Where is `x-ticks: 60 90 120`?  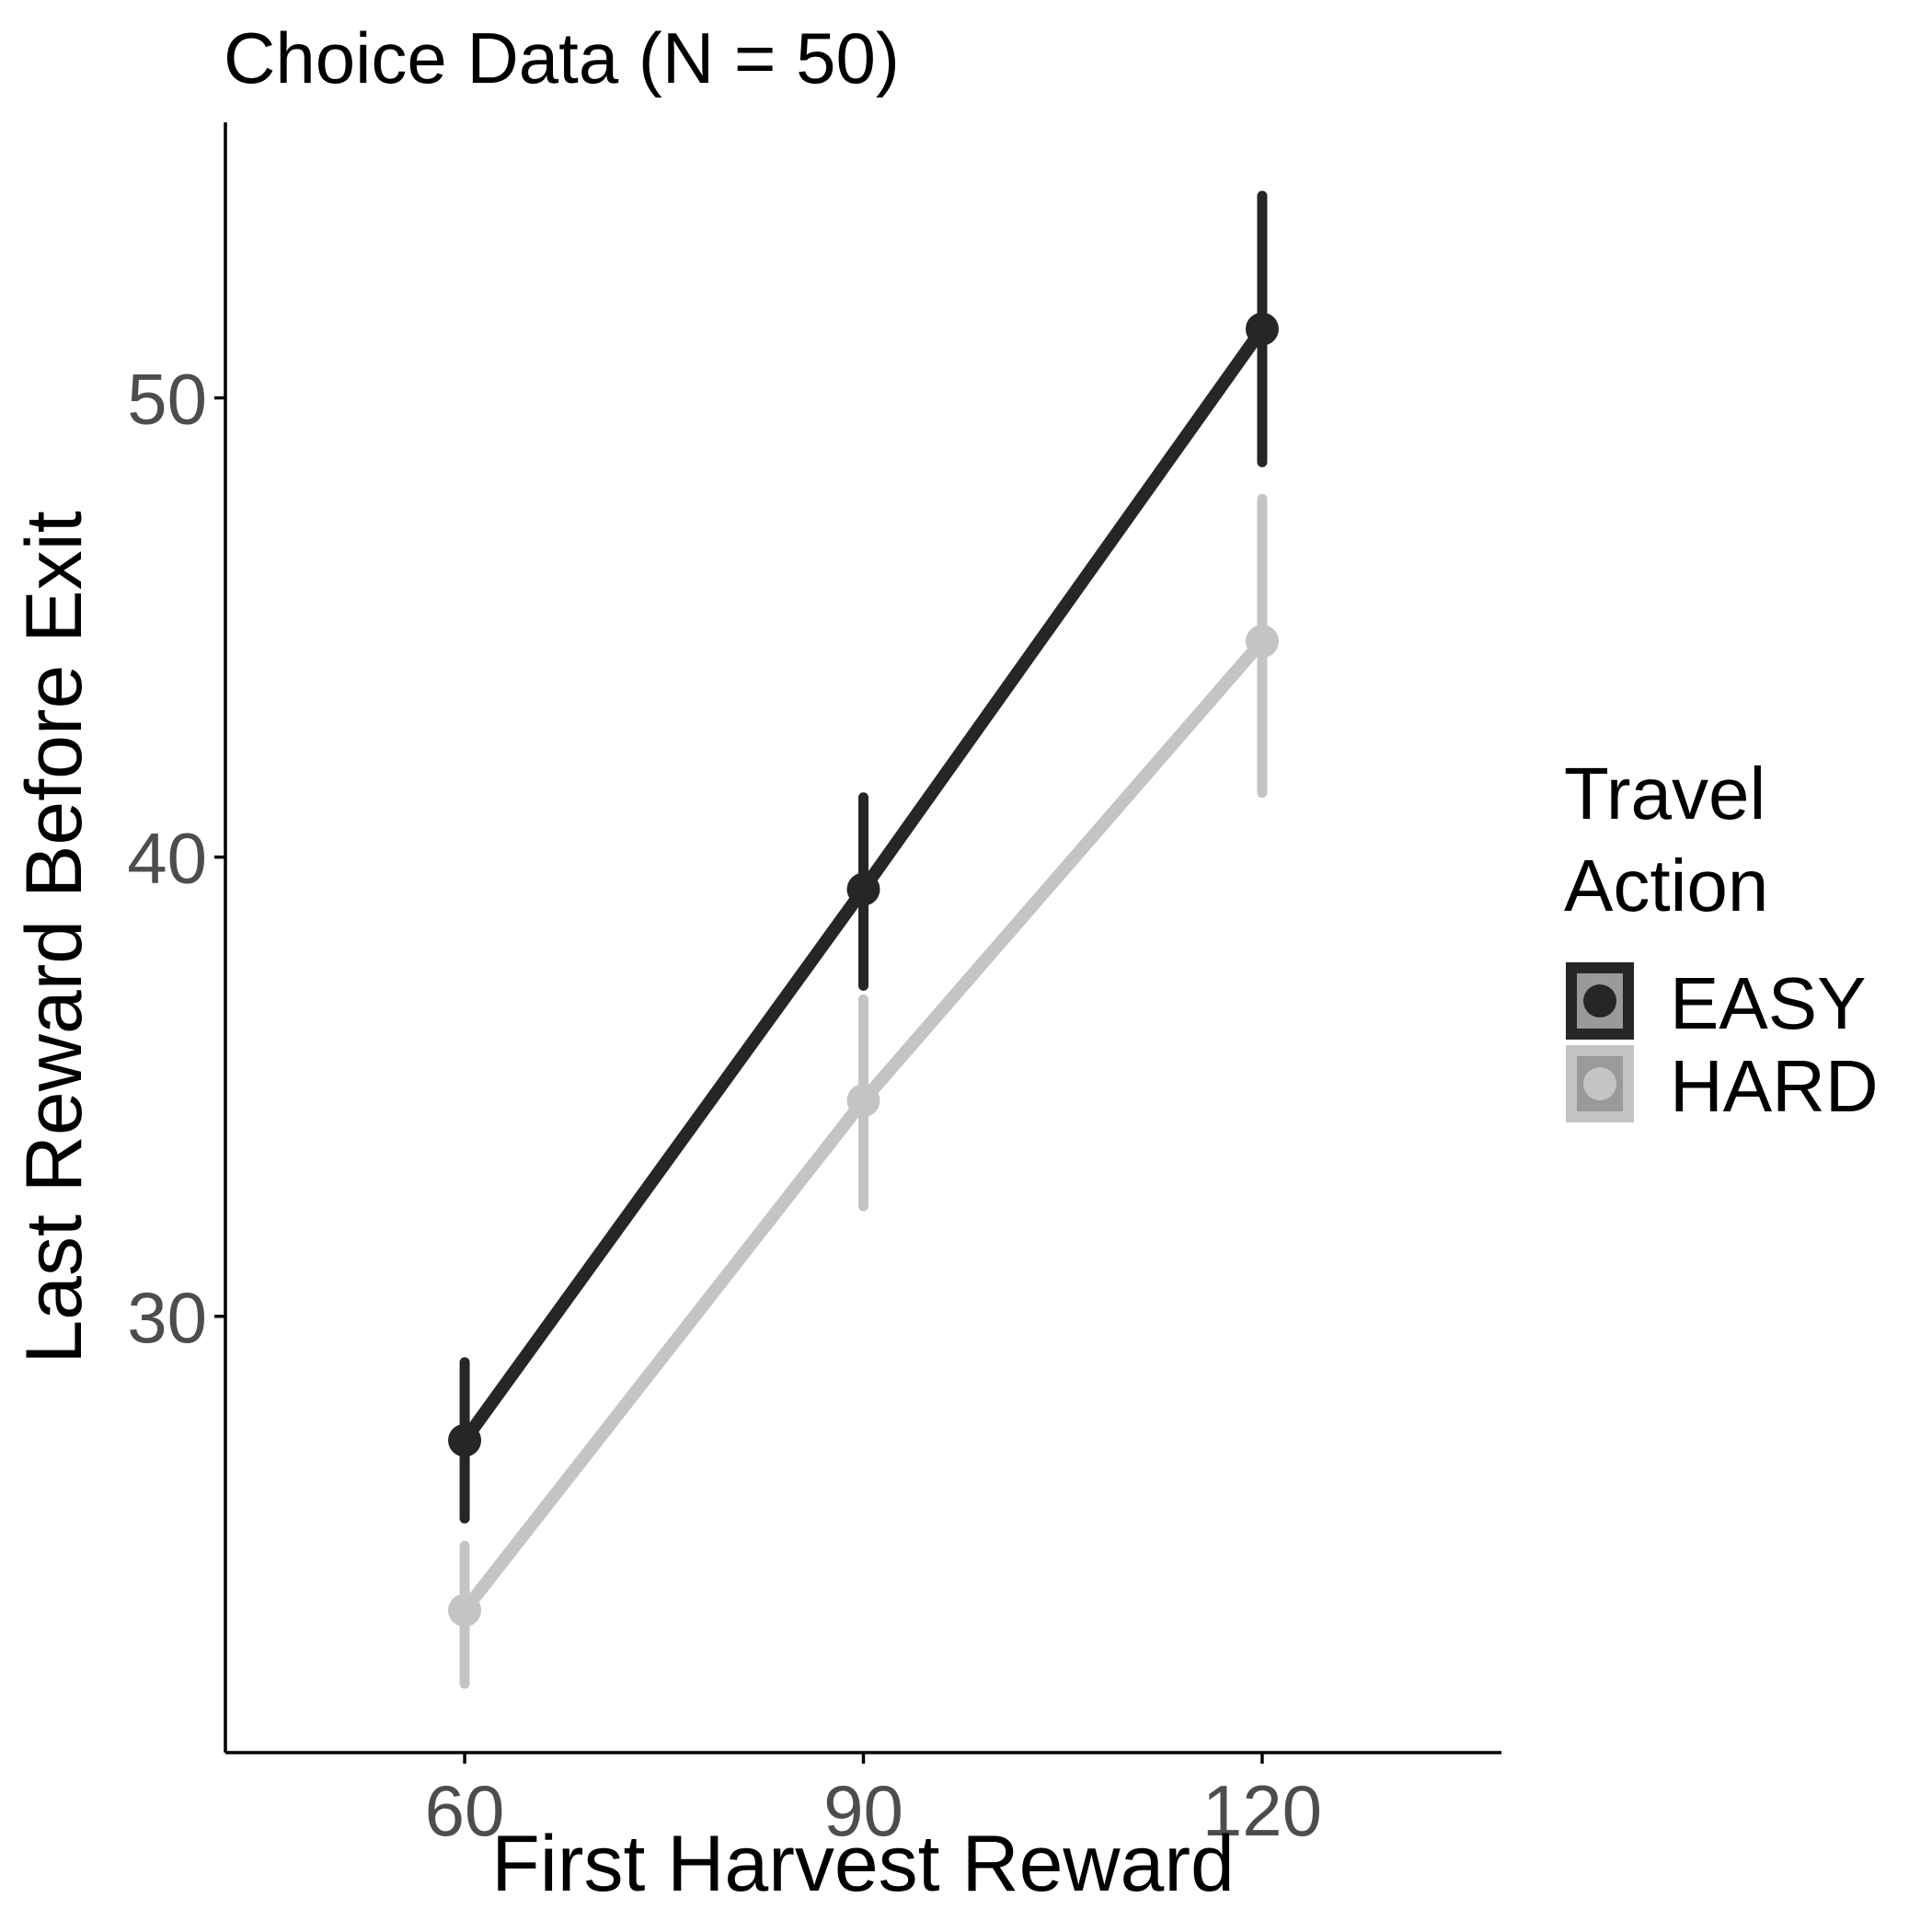
x-ticks: 60 90 120 is located at coordinates (873, 1802).